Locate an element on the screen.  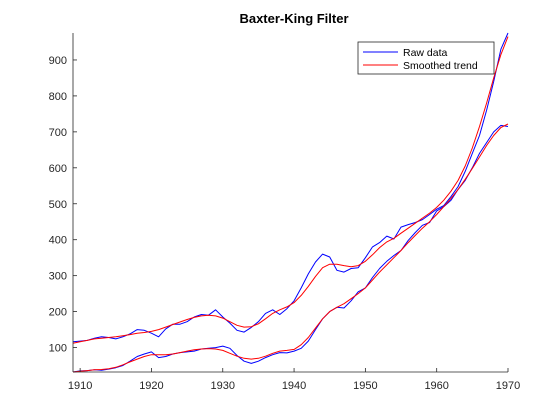
x-tick-label: 1940 is located at coordinates (294, 386).